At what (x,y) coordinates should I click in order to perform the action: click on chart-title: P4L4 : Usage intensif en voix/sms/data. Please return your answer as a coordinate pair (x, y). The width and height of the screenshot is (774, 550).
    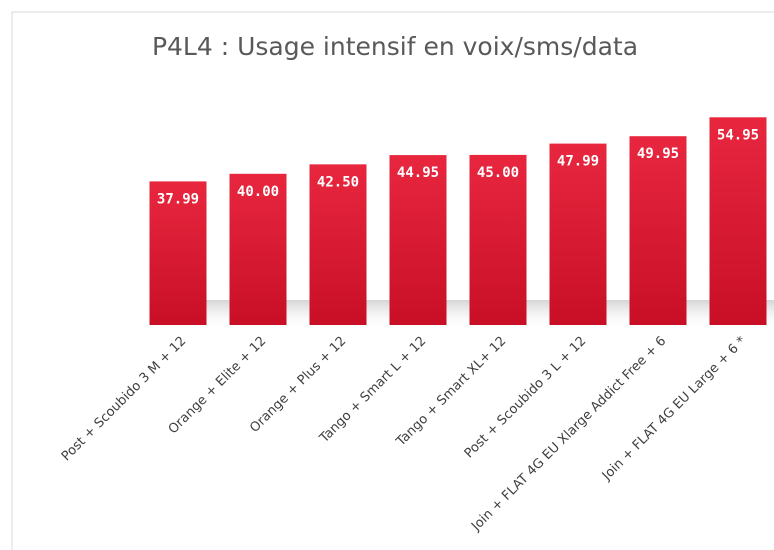
    Looking at the image, I should click on (395, 46).